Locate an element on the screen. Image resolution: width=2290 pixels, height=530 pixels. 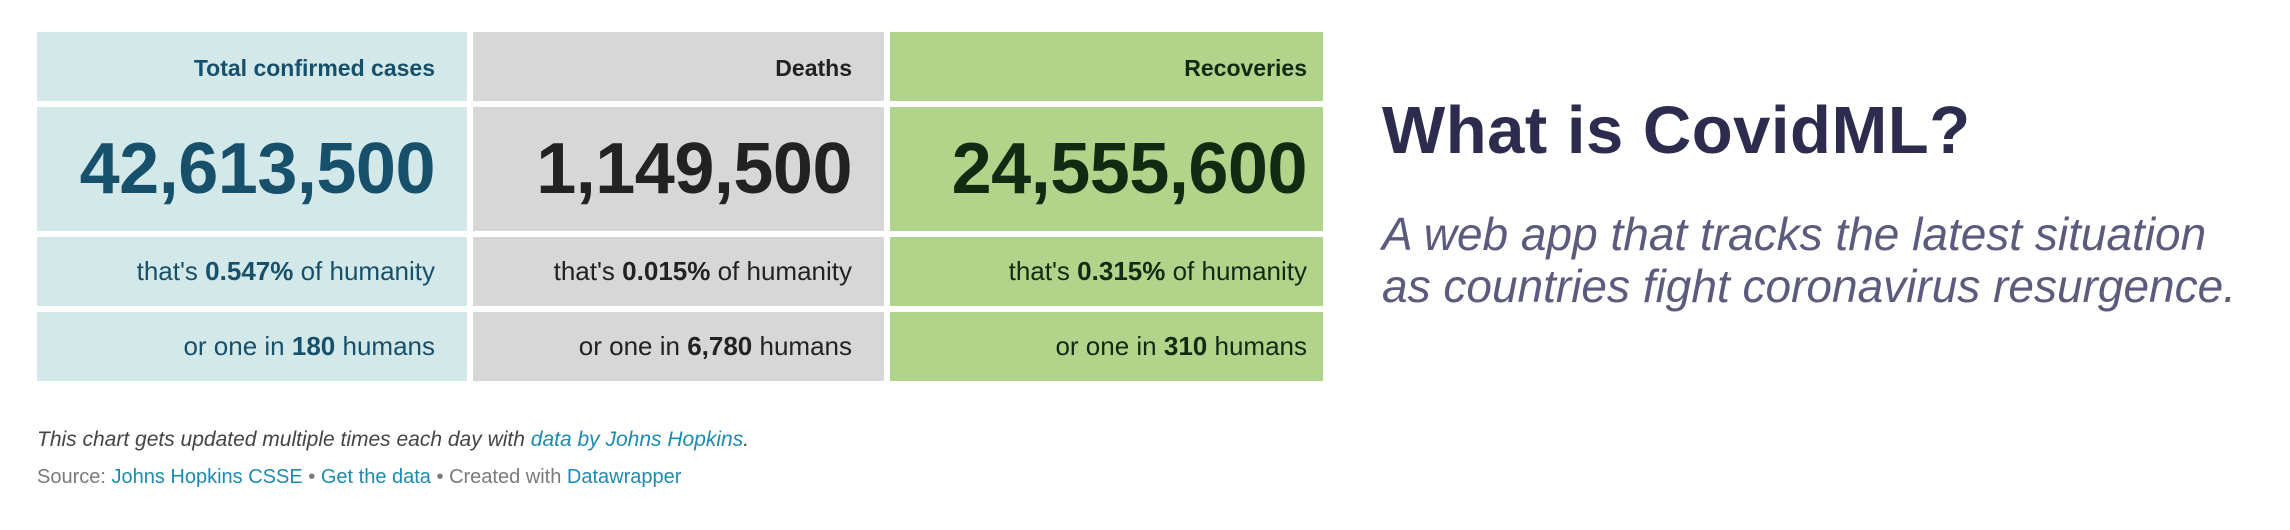
total-cases-ratio: or one in 180 humans is located at coordinates (252, 346).